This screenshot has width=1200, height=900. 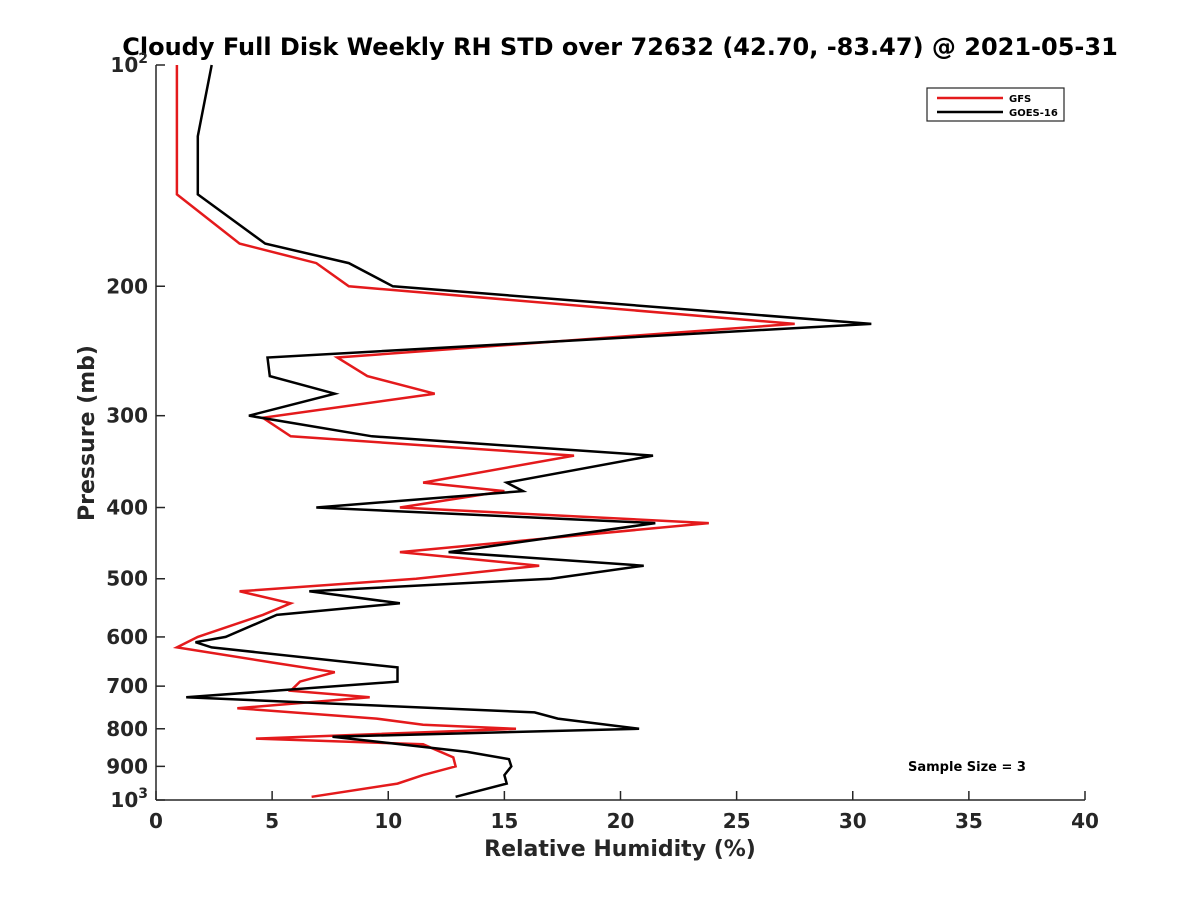 What do you see at coordinates (127, 286) in the screenshot?
I see `y-tick-label: 200` at bounding box center [127, 286].